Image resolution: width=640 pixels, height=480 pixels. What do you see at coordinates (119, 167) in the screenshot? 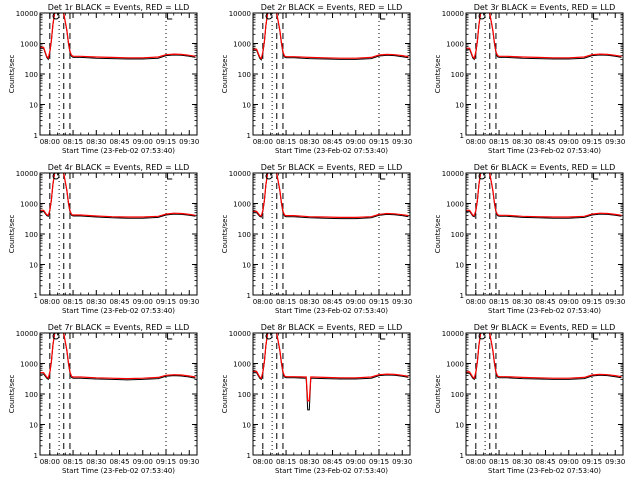
I see `panel-title: Det 4r BLACK = Events, RED = LLD` at bounding box center [119, 167].